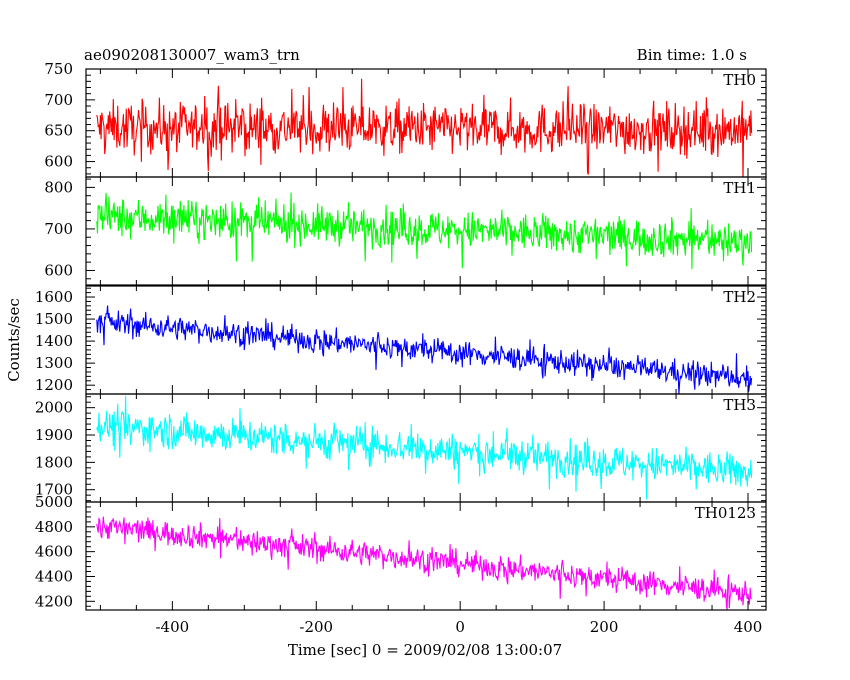  What do you see at coordinates (54, 363) in the screenshot?
I see `y-tick-label: 1300` at bounding box center [54, 363].